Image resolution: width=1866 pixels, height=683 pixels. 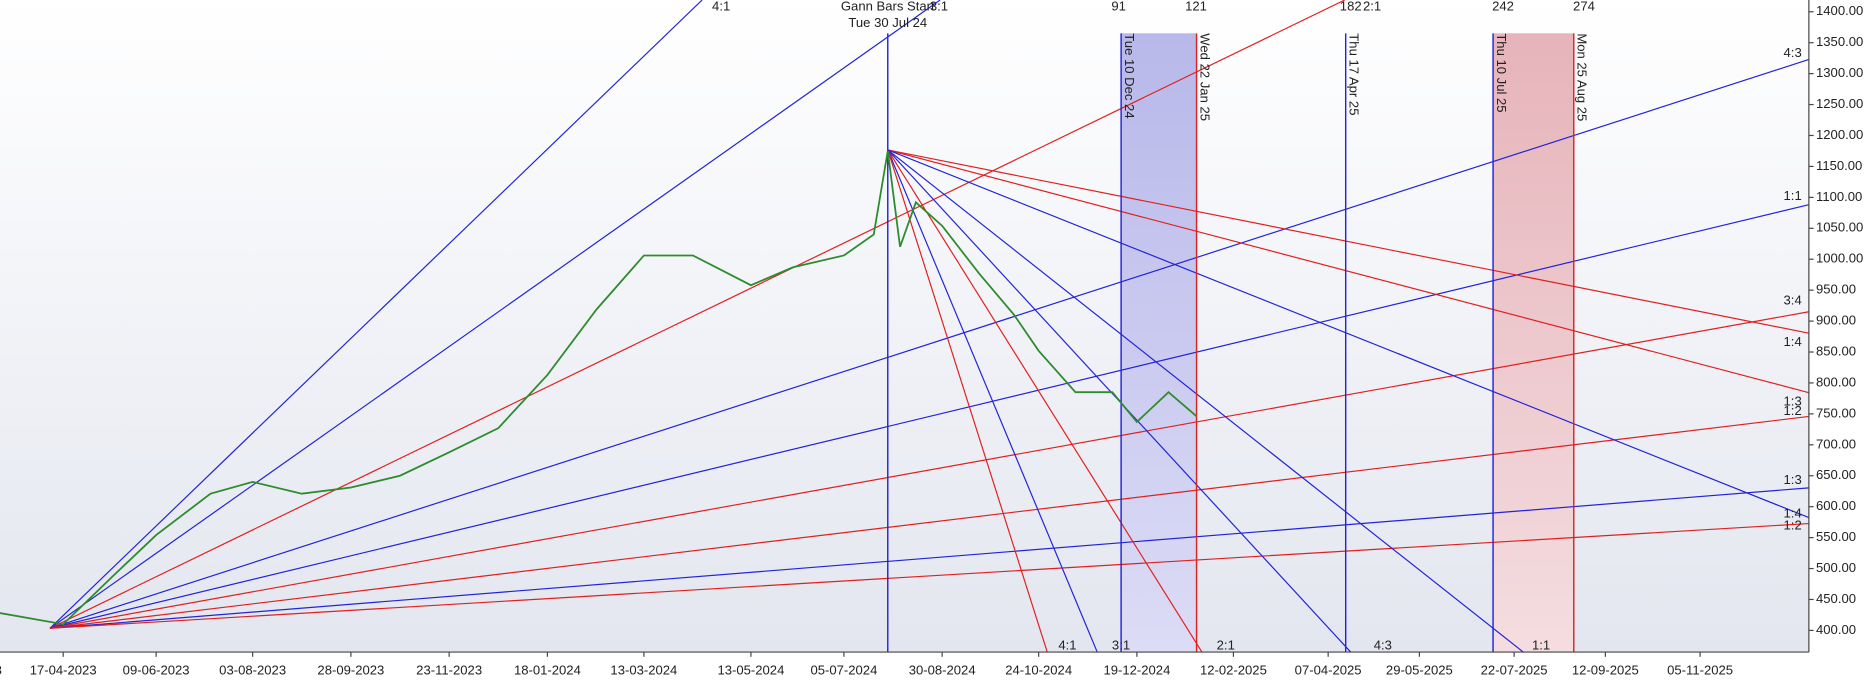 I want to click on y-tick-label: 1350.00, so click(x=1839, y=41).